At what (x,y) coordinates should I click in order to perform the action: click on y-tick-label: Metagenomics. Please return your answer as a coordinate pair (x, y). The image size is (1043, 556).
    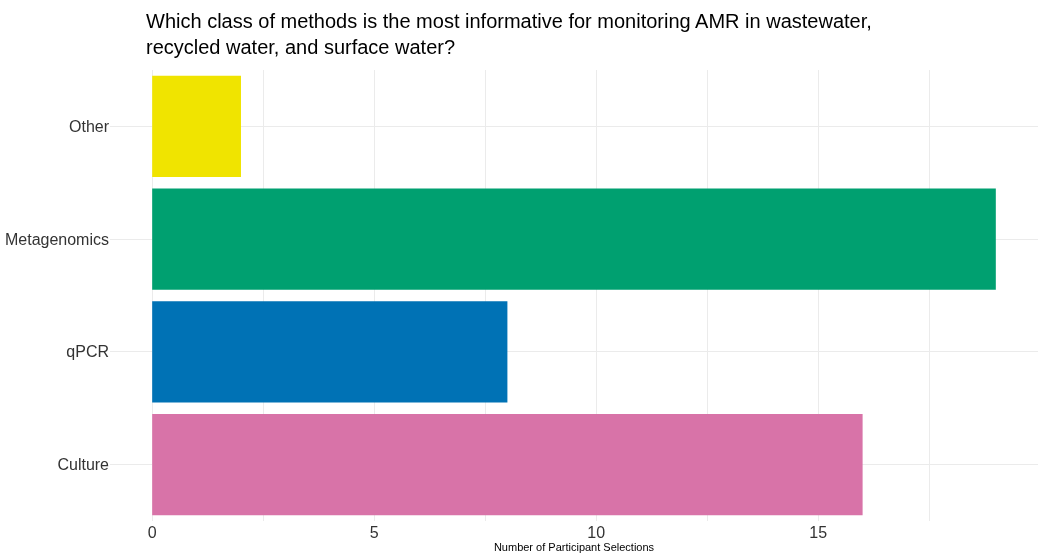
    Looking at the image, I should click on (56, 239).